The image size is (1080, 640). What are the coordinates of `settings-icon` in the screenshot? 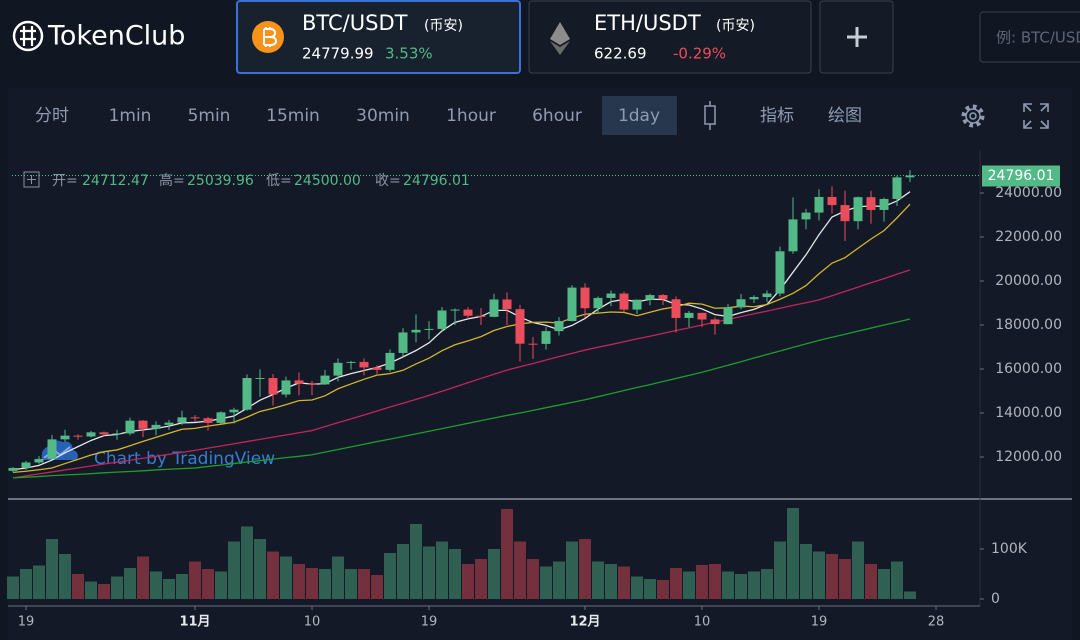 It's located at (973, 116).